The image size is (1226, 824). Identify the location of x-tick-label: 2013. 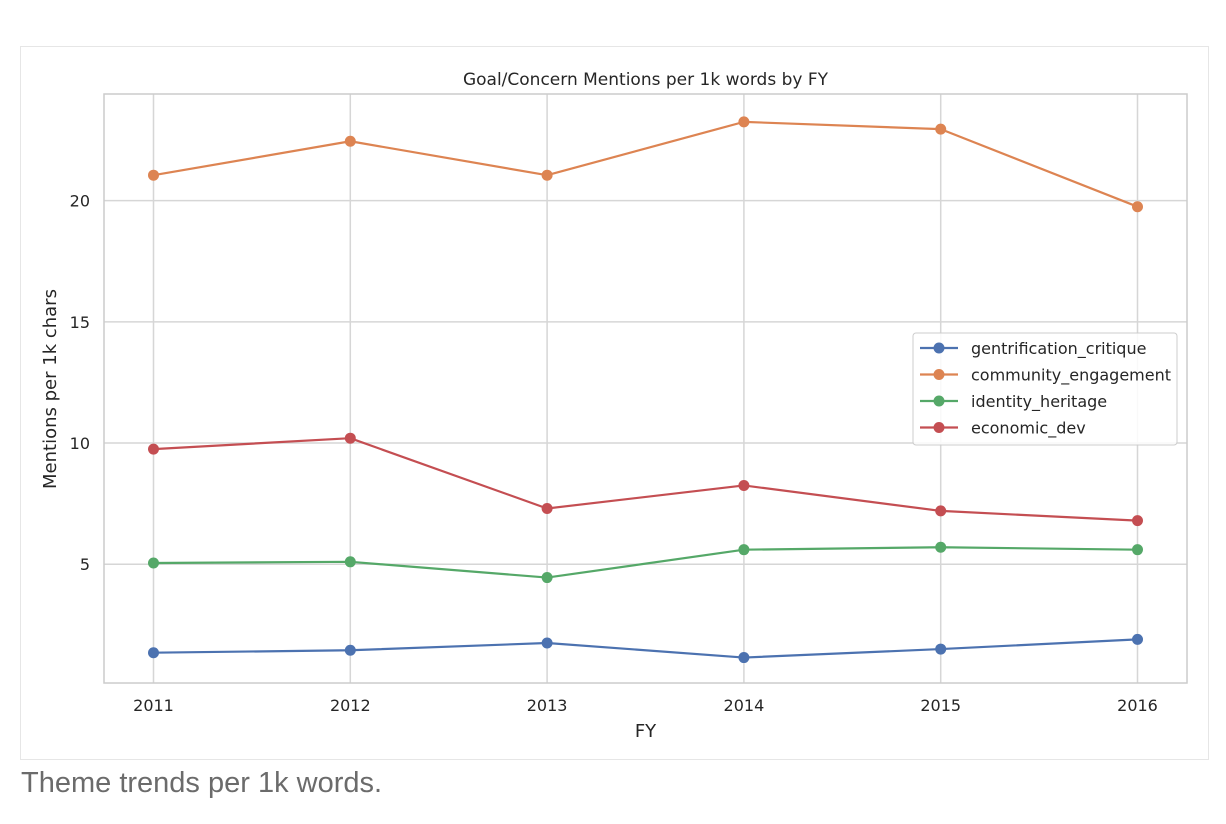
(547, 705).